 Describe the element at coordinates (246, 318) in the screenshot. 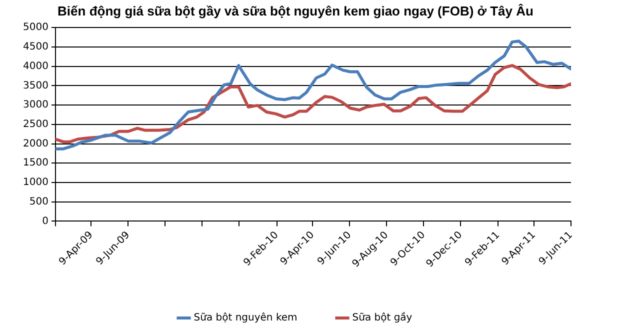

I see `legend-label: Sữa bột nguyên kem` at that location.